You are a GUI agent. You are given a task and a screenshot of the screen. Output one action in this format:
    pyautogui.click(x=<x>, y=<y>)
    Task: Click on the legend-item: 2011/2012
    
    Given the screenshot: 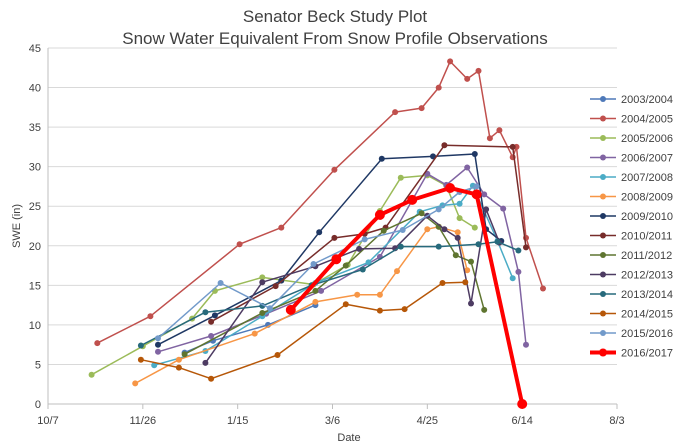 What is the action you would take?
    pyautogui.click(x=631, y=256)
    